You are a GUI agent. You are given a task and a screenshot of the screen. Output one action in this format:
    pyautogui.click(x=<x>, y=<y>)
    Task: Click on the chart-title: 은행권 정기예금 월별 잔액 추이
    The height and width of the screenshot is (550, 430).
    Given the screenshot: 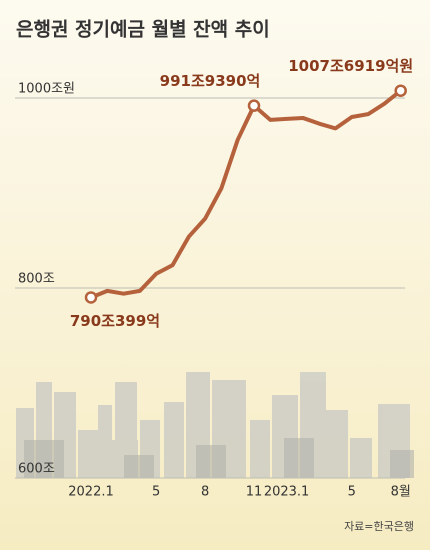 What is the action you would take?
    pyautogui.click(x=143, y=30)
    